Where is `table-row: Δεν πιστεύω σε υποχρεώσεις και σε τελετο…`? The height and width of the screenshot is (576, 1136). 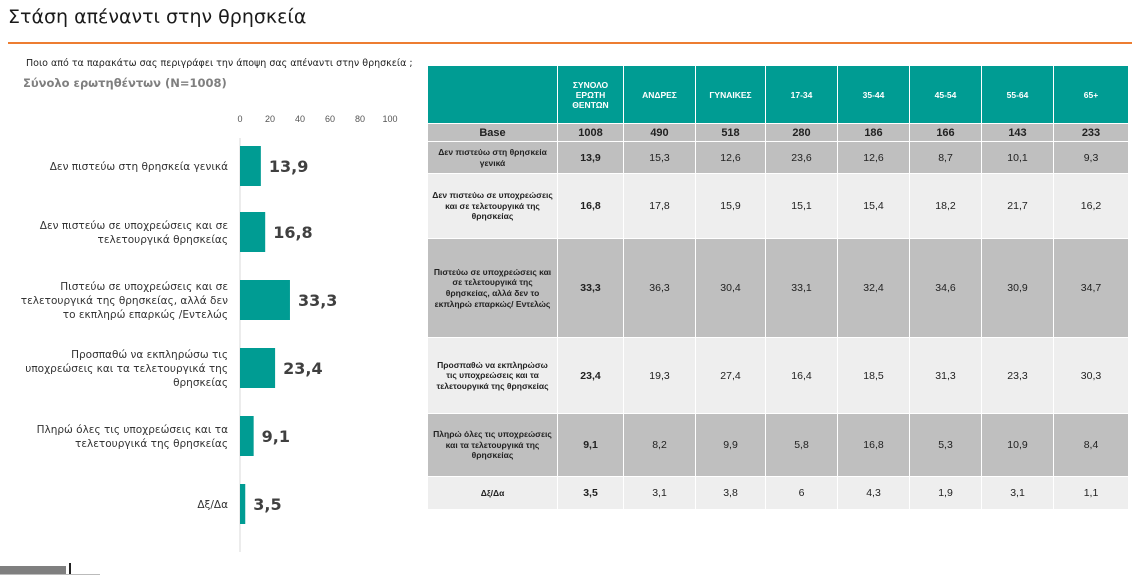 table-row: Δεν πιστεύω σε υποχρεώσεις και σε τελετο… is located at coordinates (778, 206).